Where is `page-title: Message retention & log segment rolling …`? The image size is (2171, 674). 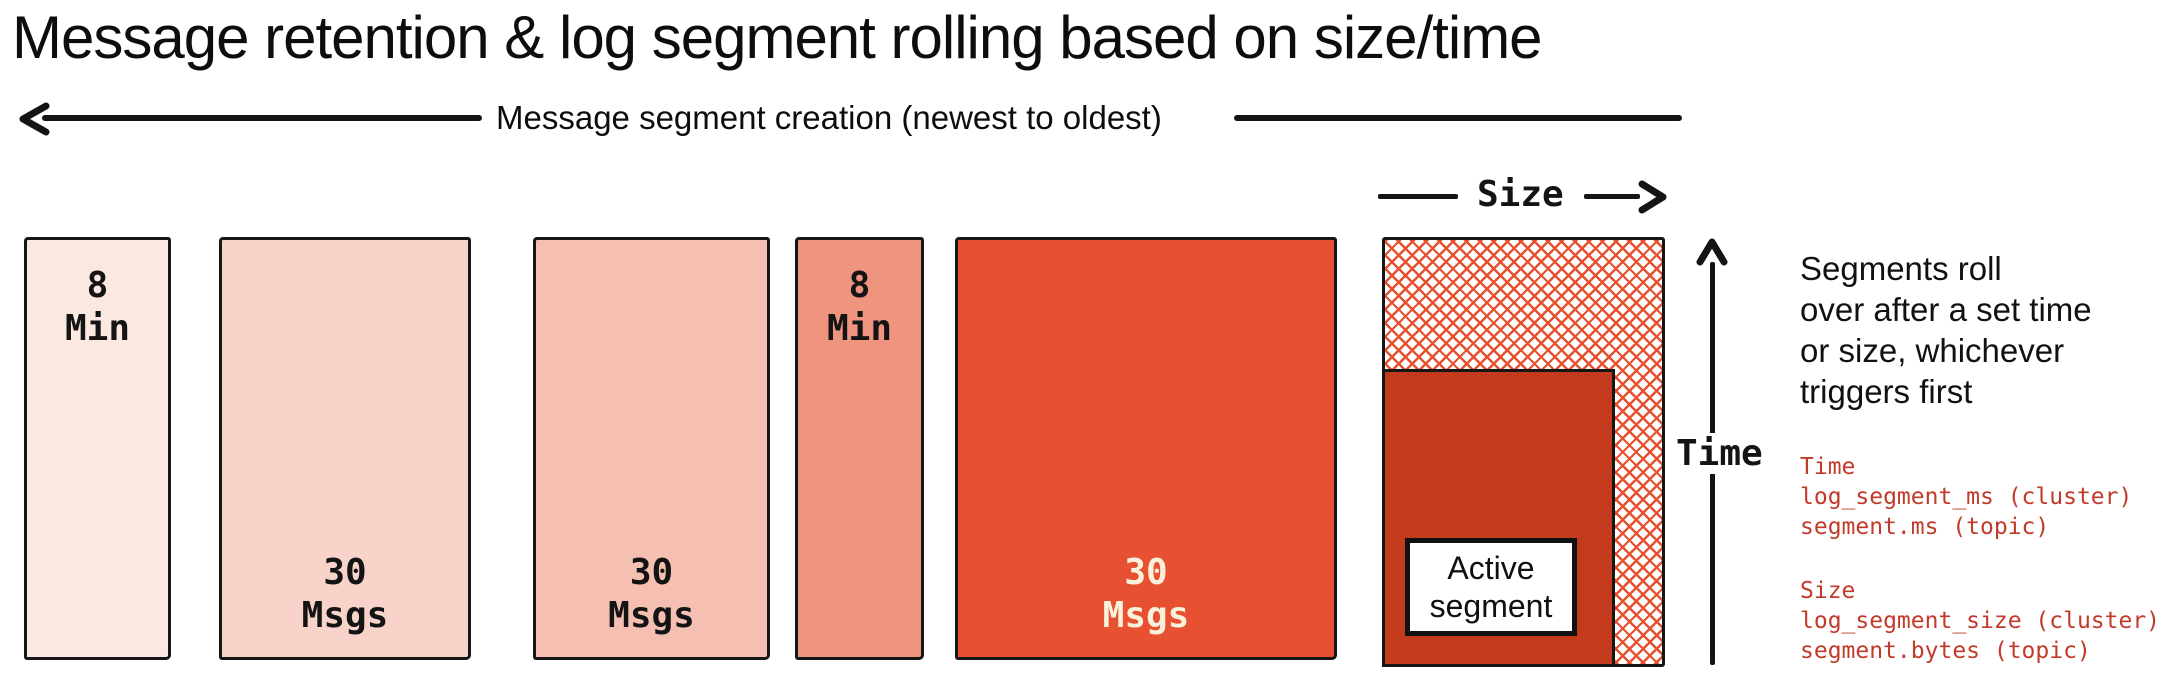
page-title: Message retention & log segment rolling … is located at coordinates (777, 37).